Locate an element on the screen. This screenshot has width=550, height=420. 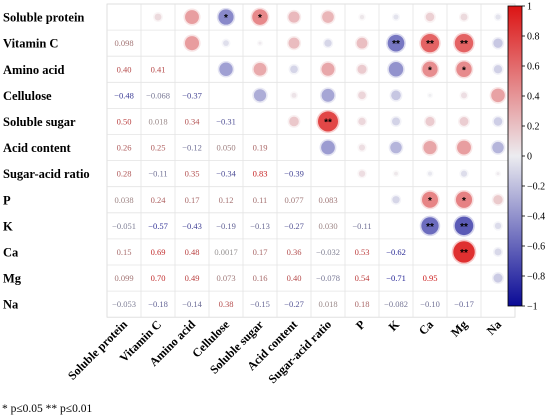
correlation-value: 0.050 is located at coordinates (225, 148).